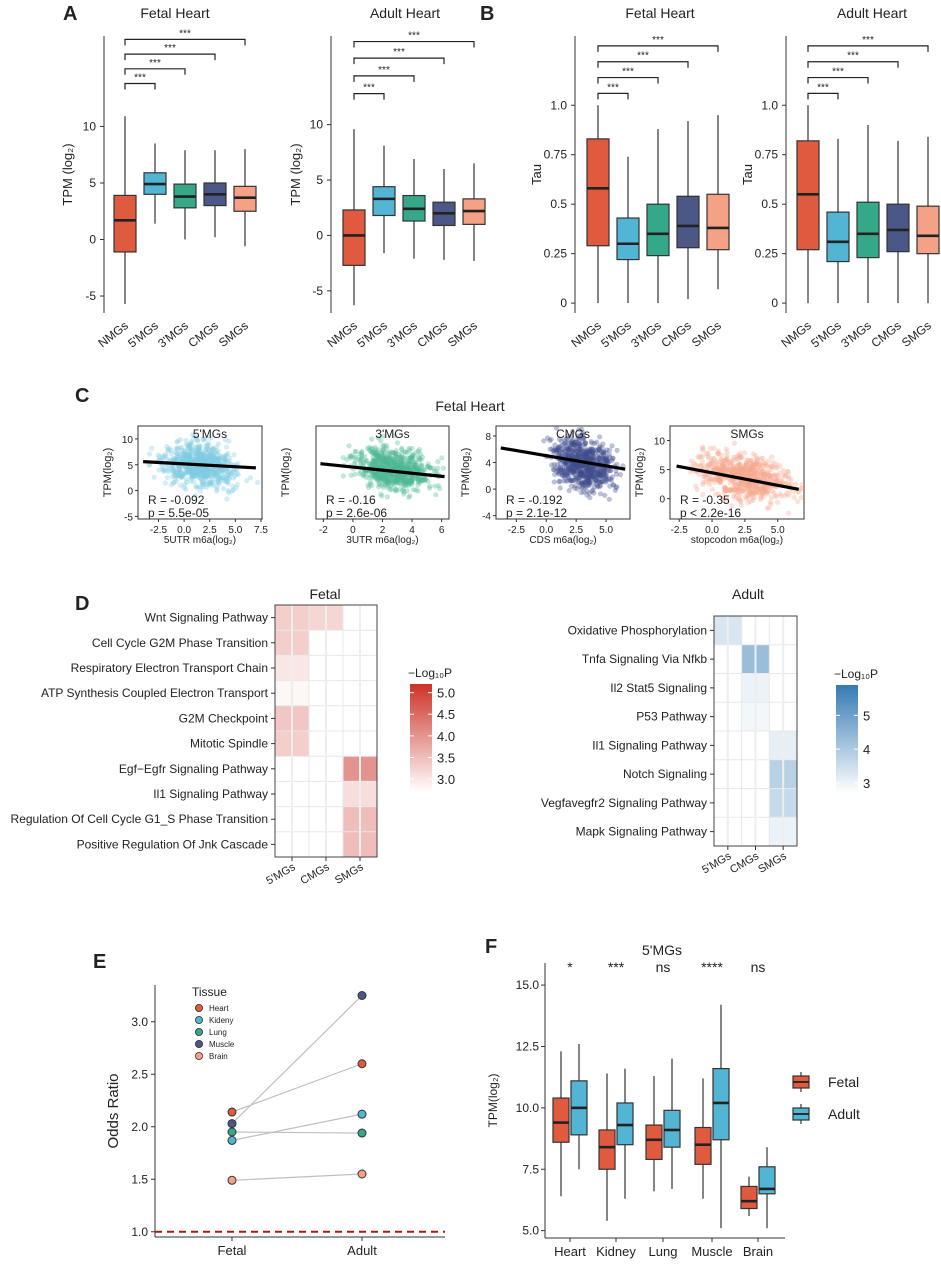 The image size is (941, 1267). I want to click on legend-title-e: Tissue, so click(209, 992).